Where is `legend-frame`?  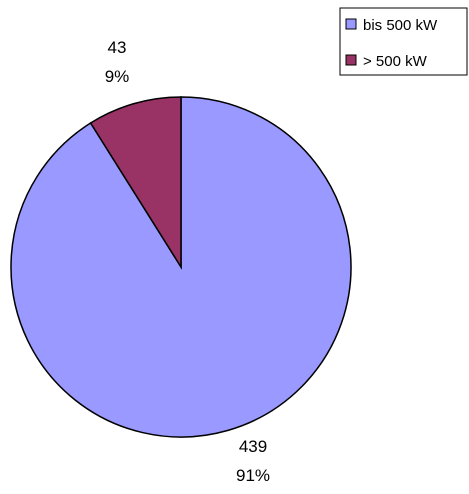 legend-frame is located at coordinates (403, 41).